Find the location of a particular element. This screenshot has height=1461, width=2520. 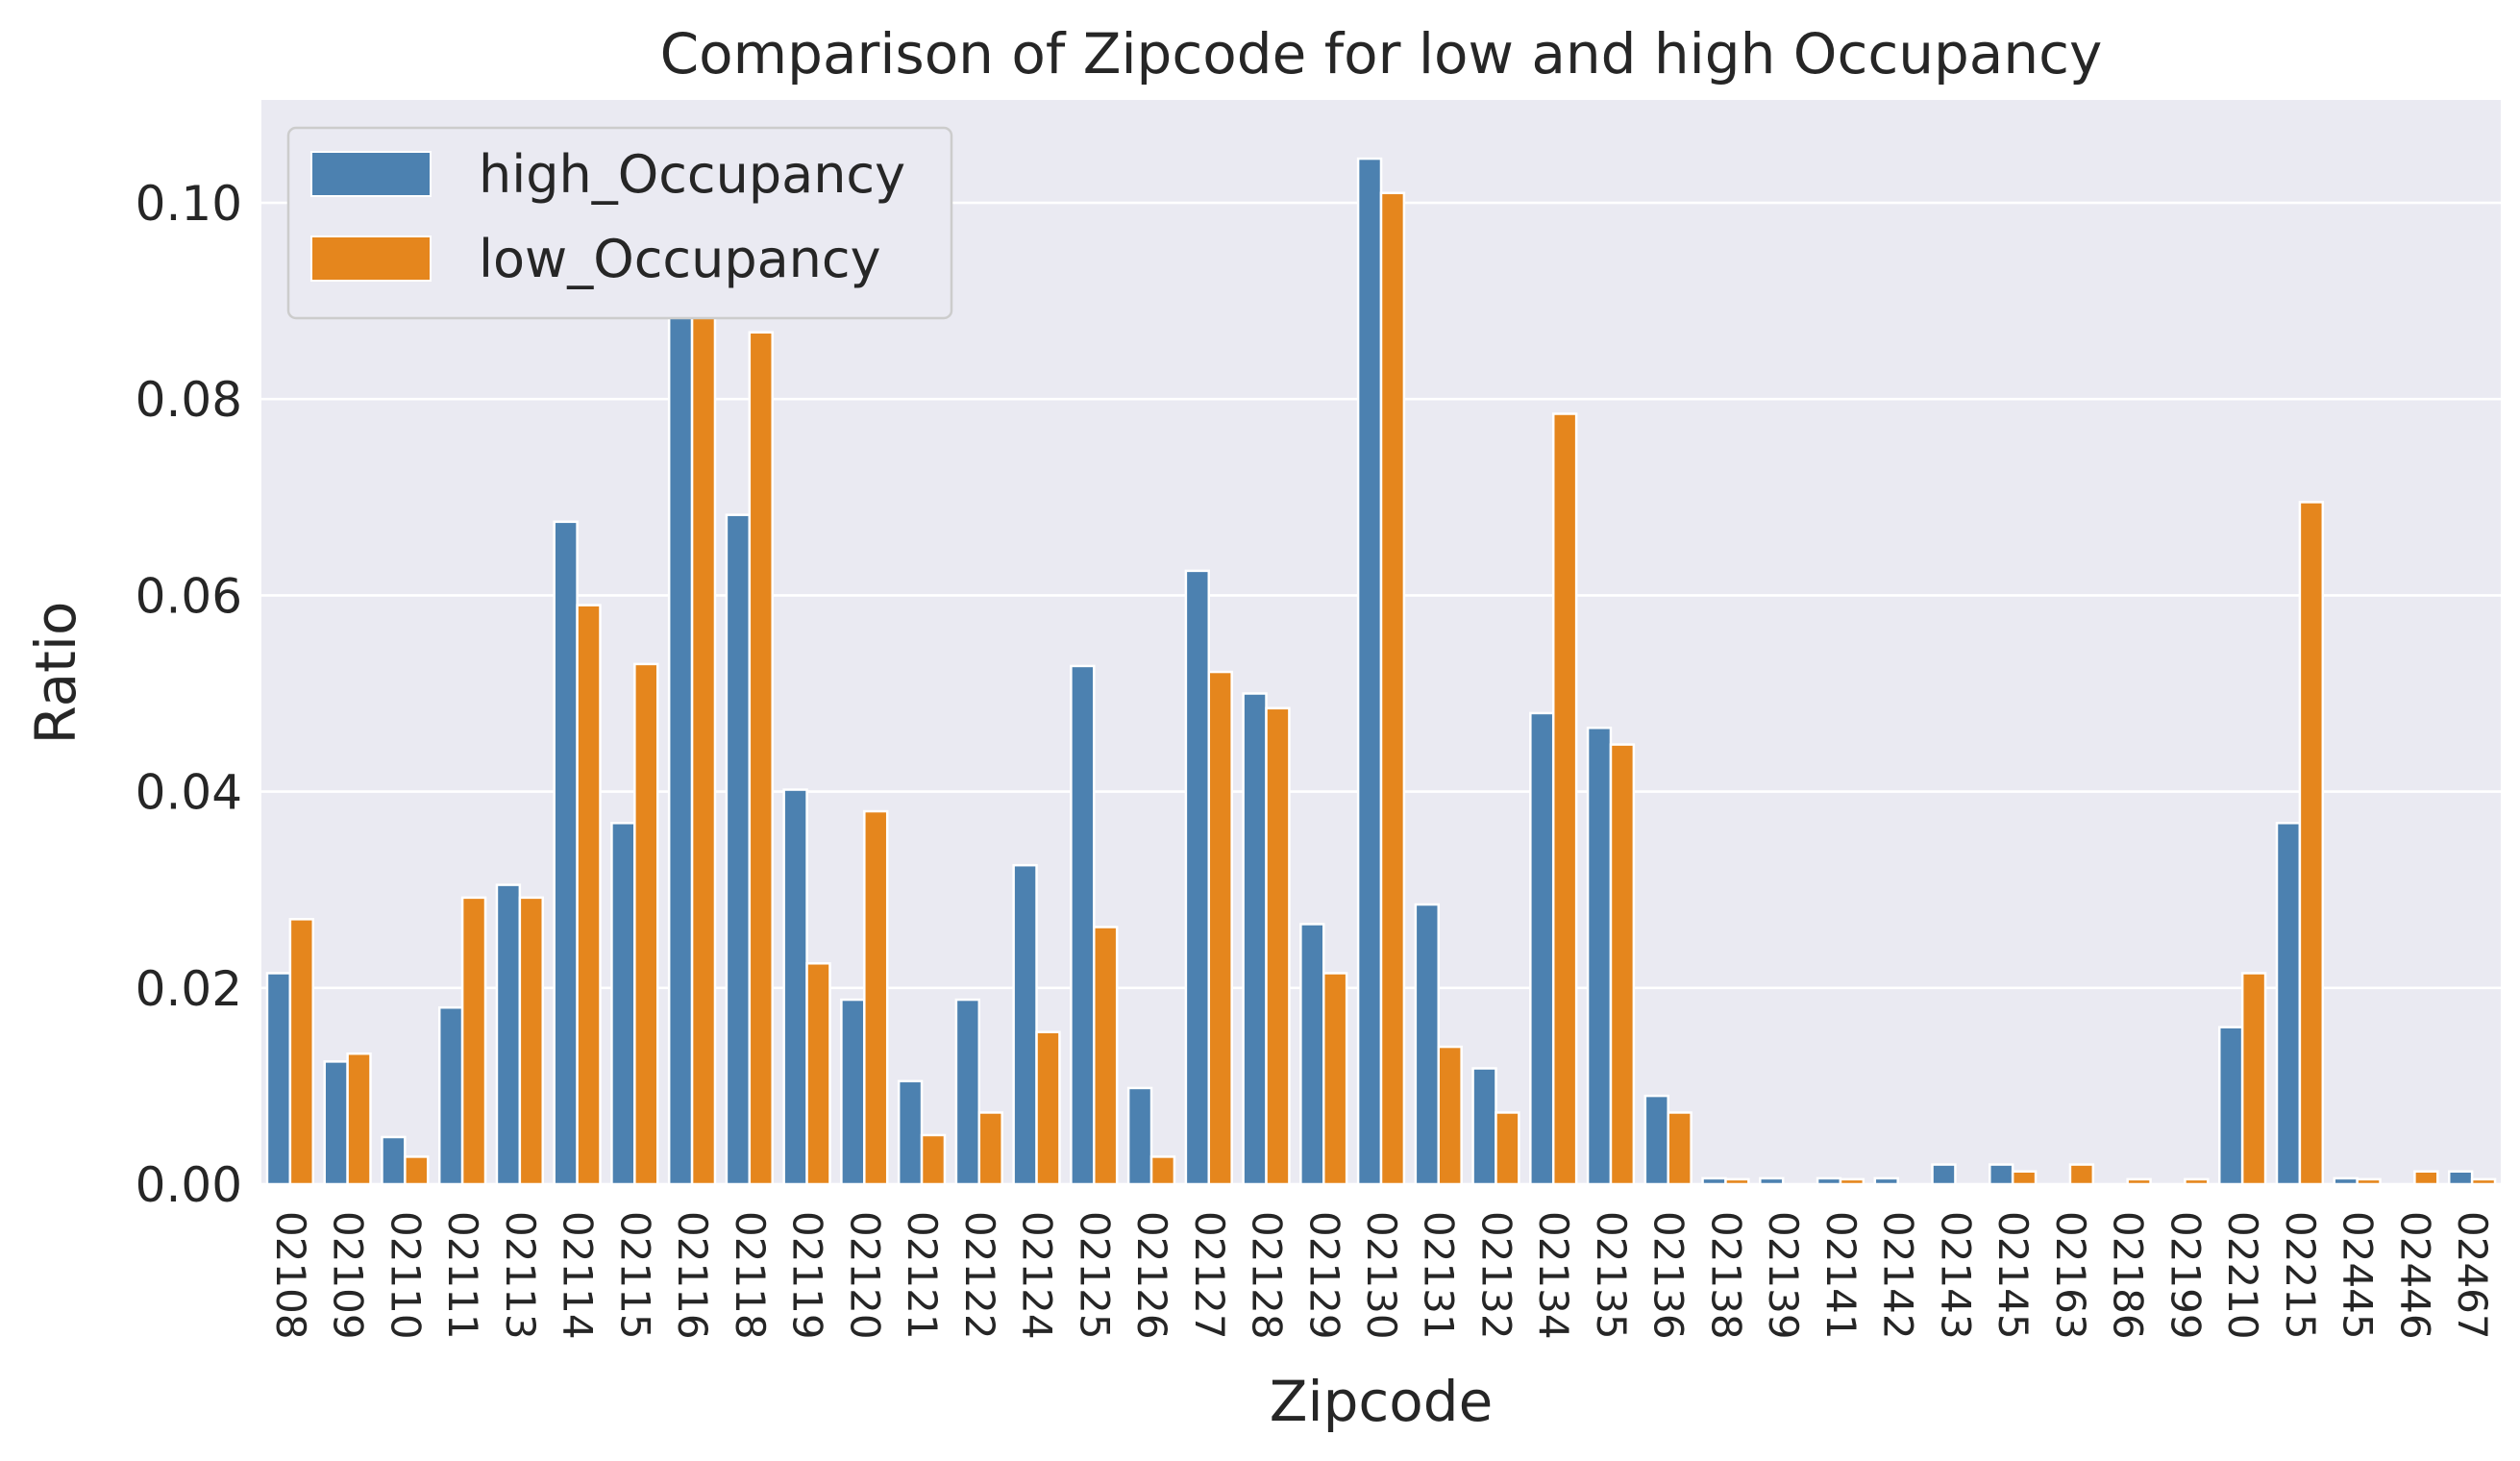

x-tick-label: 02445 is located at coordinates (2358, 1275).